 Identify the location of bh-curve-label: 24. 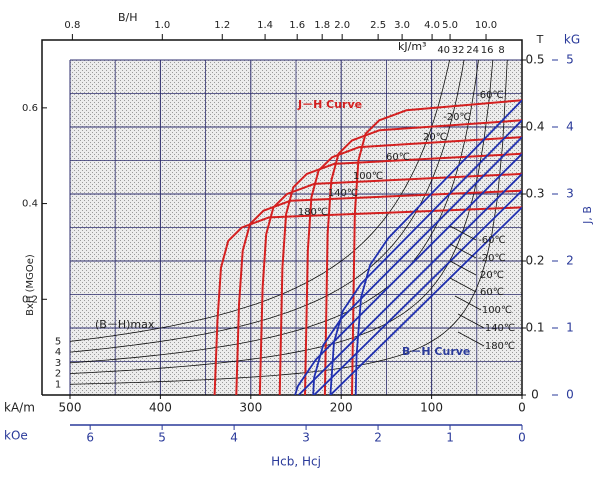
(472, 50).